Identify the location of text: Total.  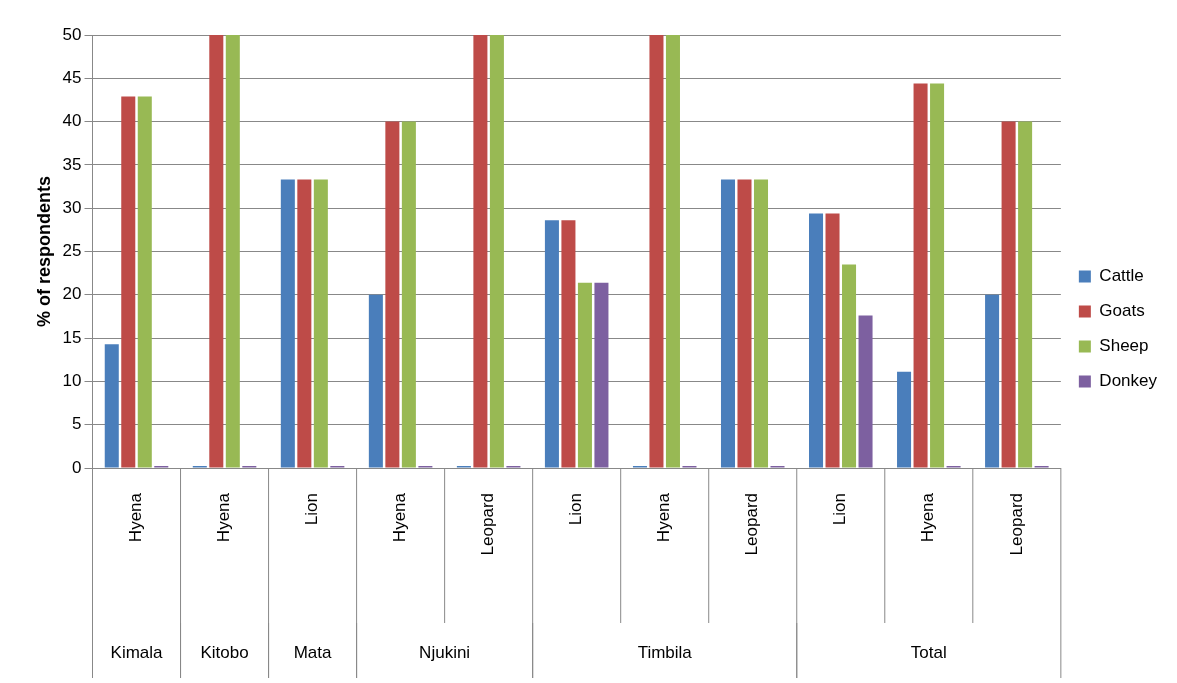
(928, 652).